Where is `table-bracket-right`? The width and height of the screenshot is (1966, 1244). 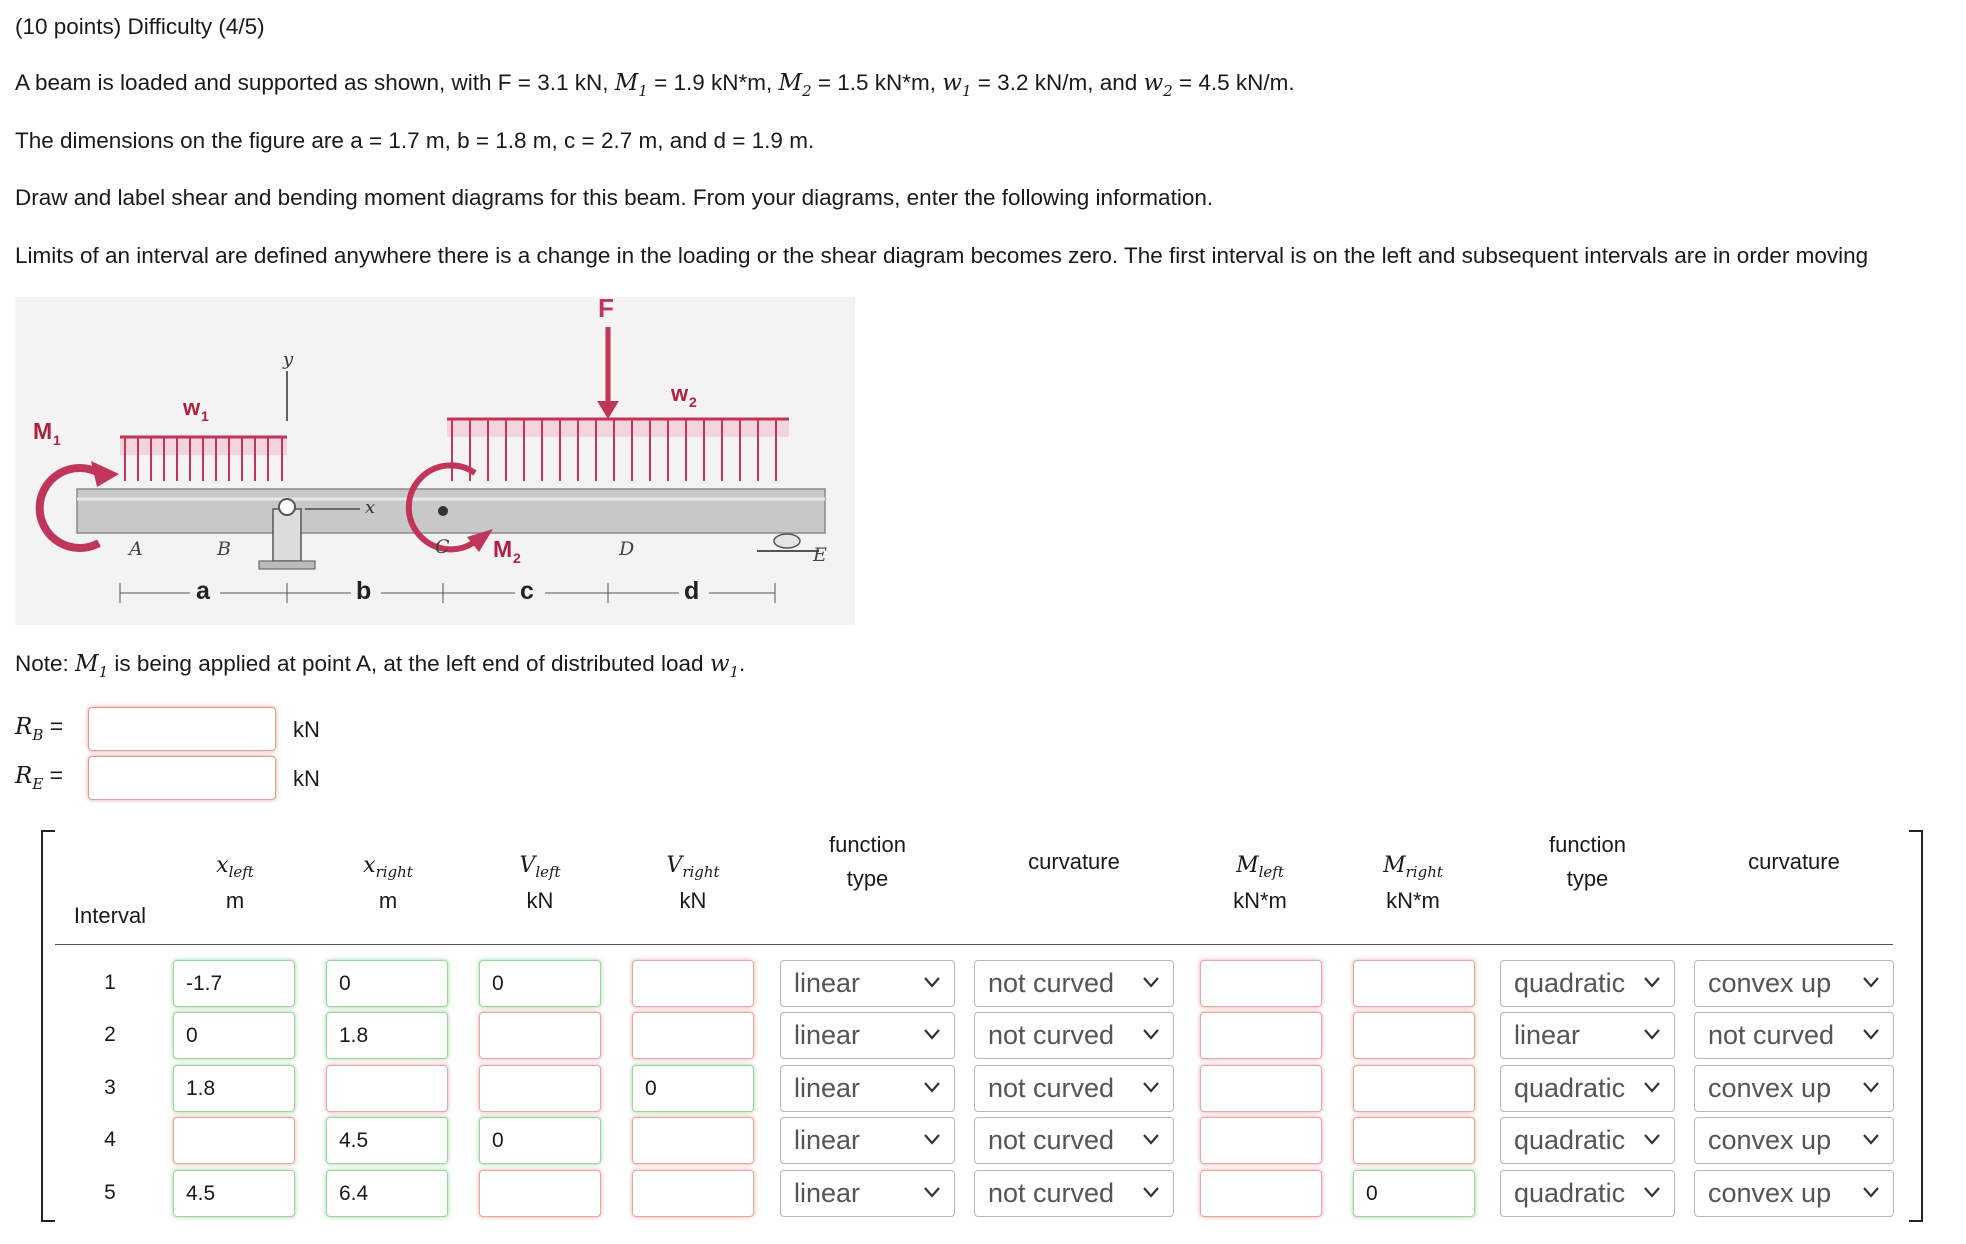 table-bracket-right is located at coordinates (1916, 1026).